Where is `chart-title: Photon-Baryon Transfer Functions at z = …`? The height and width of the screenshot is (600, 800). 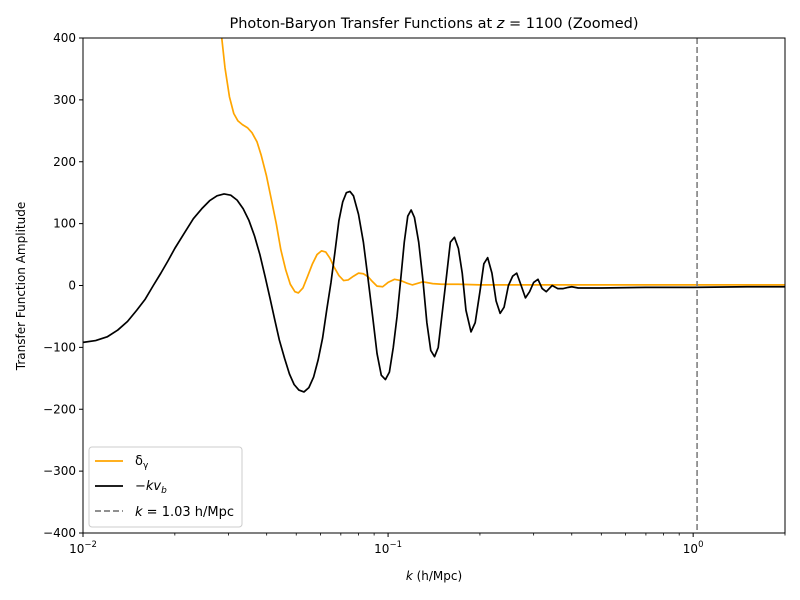 chart-title: Photon-Baryon Transfer Functions at z = … is located at coordinates (434, 24).